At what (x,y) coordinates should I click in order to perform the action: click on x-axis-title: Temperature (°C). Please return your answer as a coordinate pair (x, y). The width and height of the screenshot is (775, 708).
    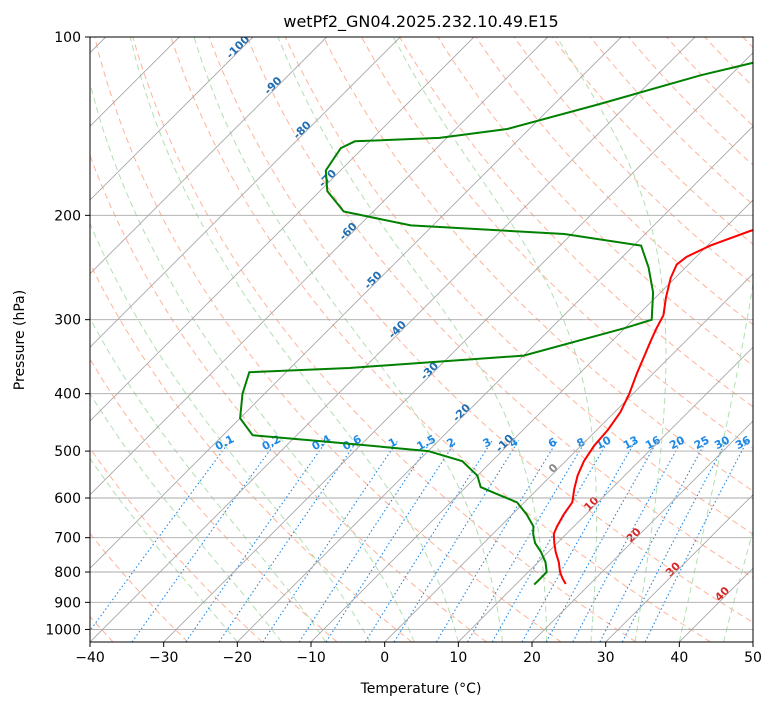
    Looking at the image, I should click on (421, 689).